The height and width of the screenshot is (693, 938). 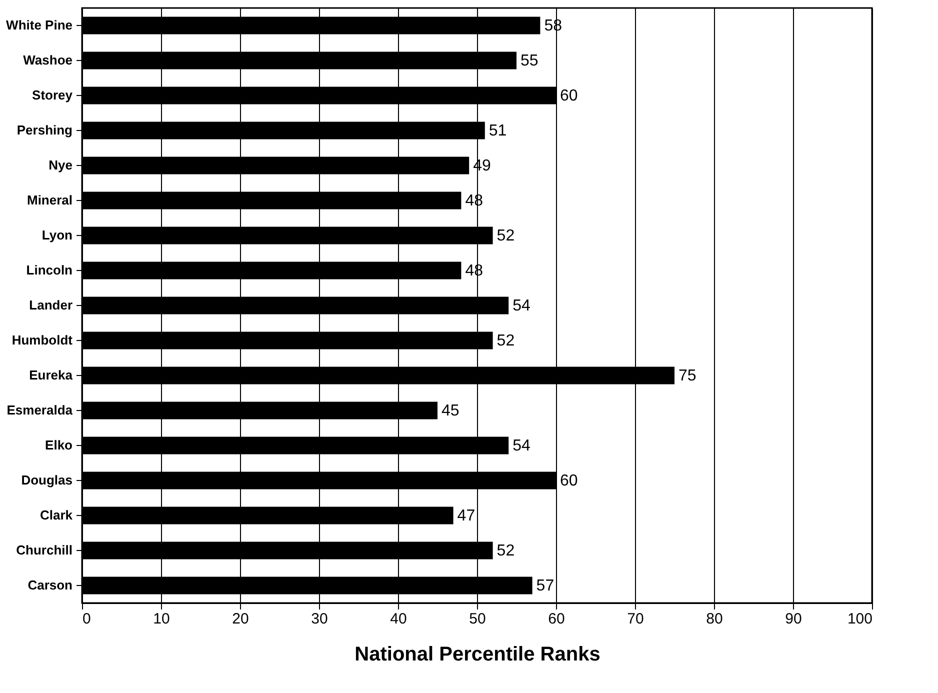 What do you see at coordinates (50, 305) in the screenshot?
I see `y-tick-label: Lander` at bounding box center [50, 305].